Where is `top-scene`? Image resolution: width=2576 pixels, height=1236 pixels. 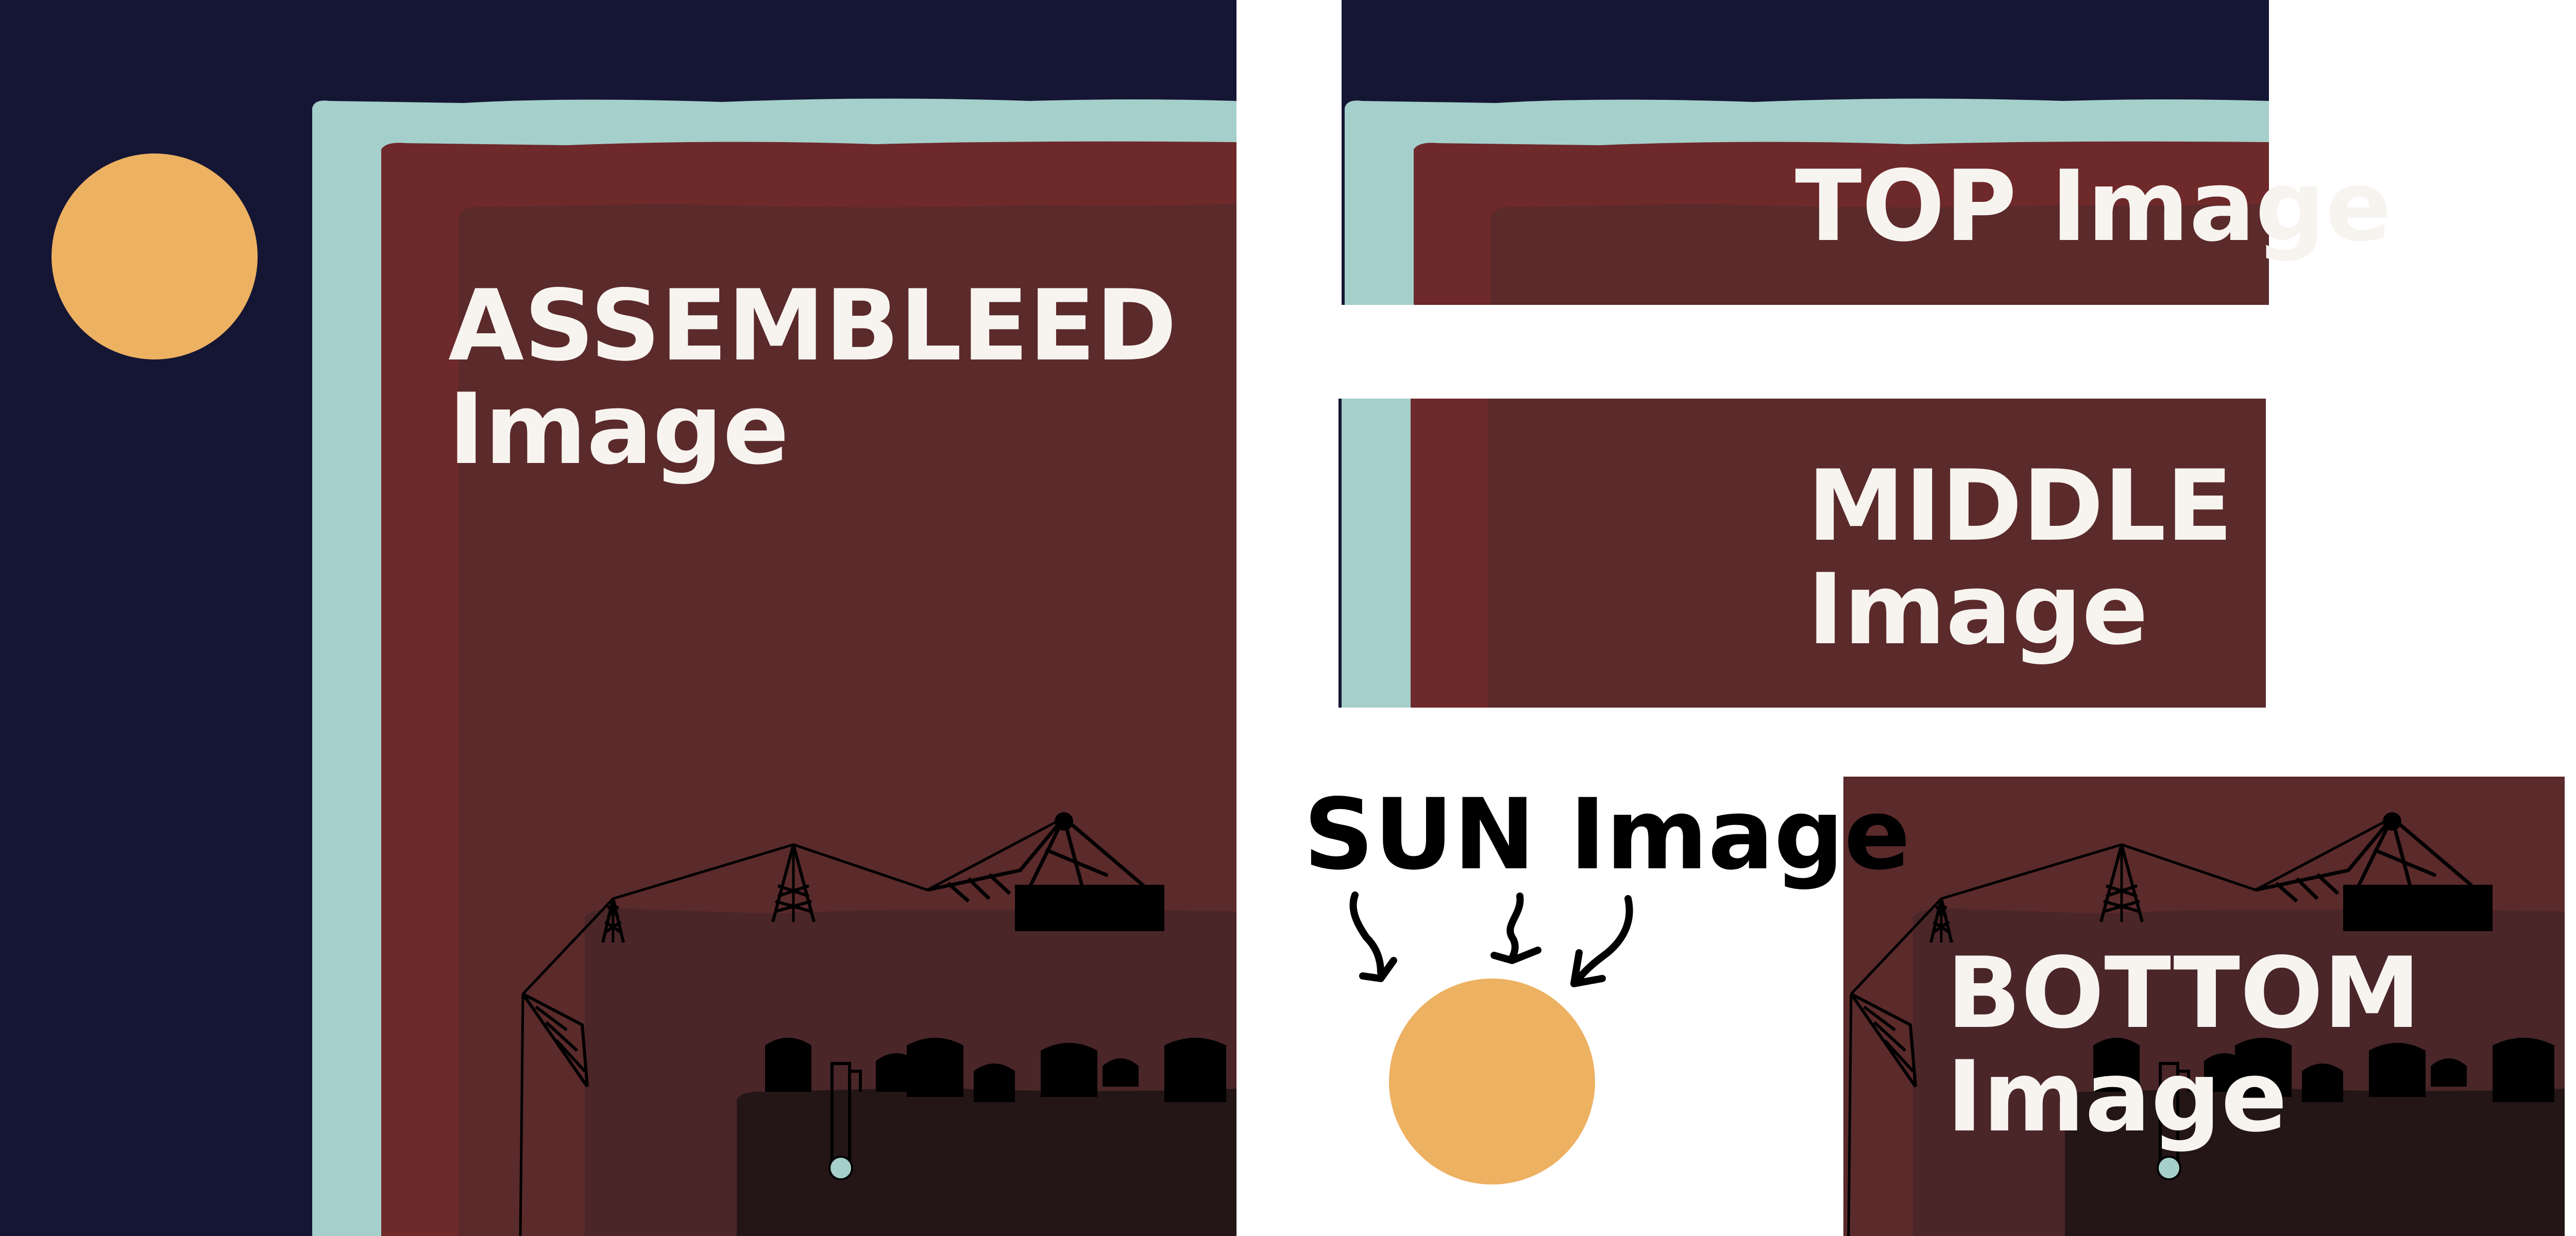 top-scene is located at coordinates (1805, 152).